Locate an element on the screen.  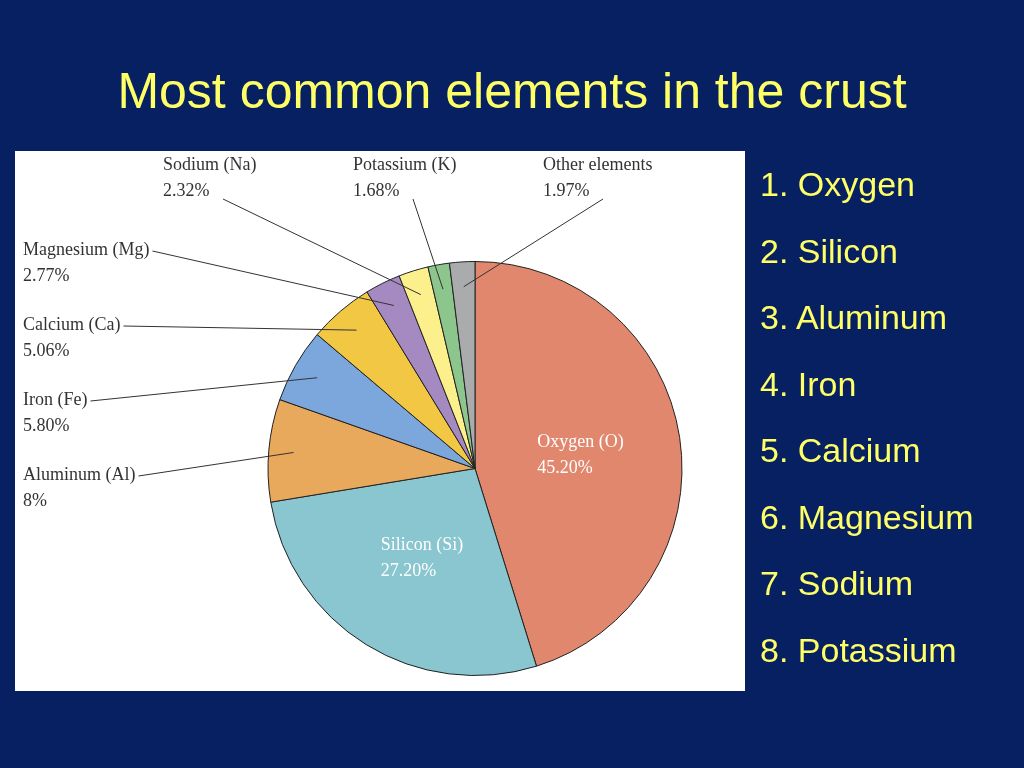
data-label: 1.68% is located at coordinates (376, 189).